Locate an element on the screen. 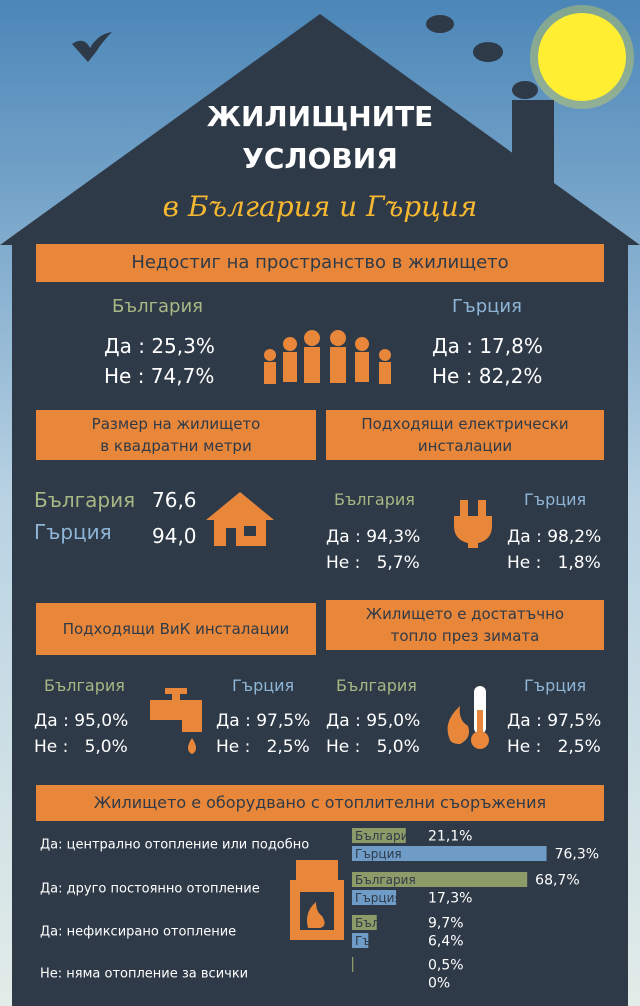 The height and width of the screenshot is (1006, 640). value: 76,6 is located at coordinates (174, 500).